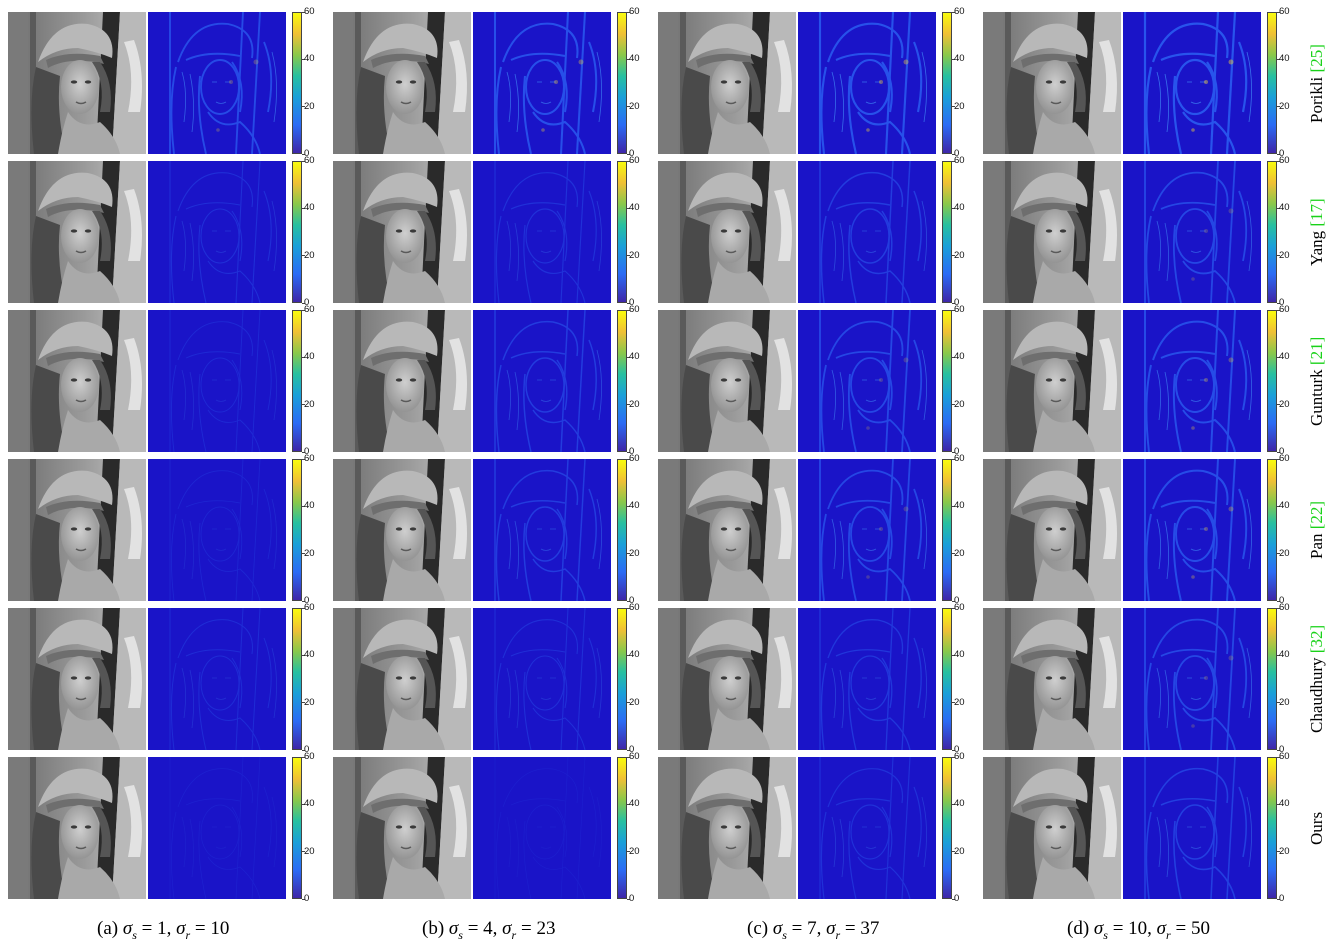  I want to click on method-name: Chaudhury, so click(1316, 695).